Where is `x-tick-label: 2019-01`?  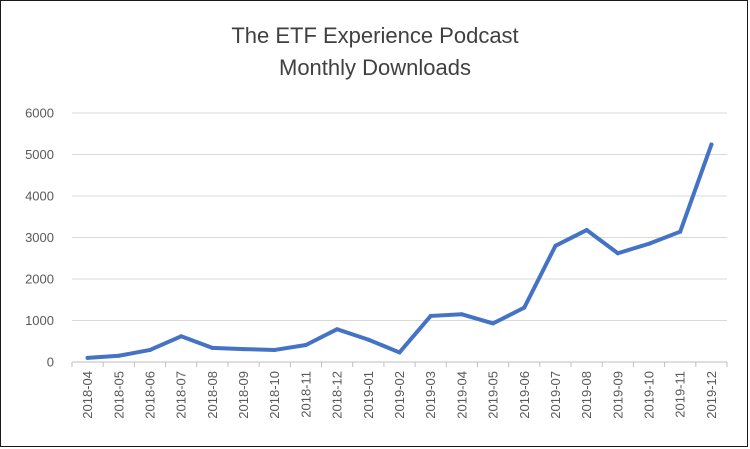 x-tick-label: 2019-01 is located at coordinates (368, 395).